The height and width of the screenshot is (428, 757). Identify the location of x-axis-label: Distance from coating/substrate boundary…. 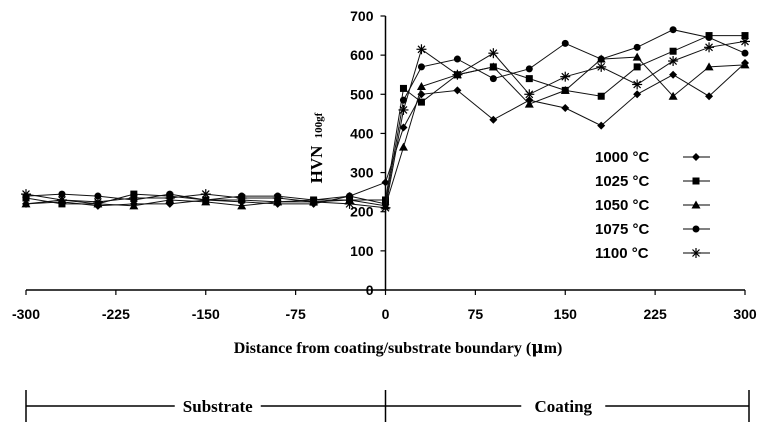
(398, 348).